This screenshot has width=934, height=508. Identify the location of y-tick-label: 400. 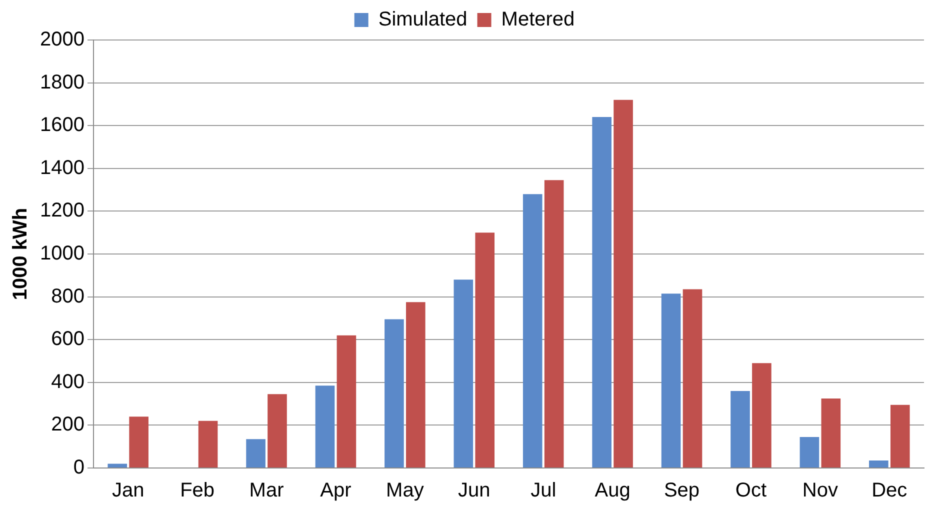
(67, 381).